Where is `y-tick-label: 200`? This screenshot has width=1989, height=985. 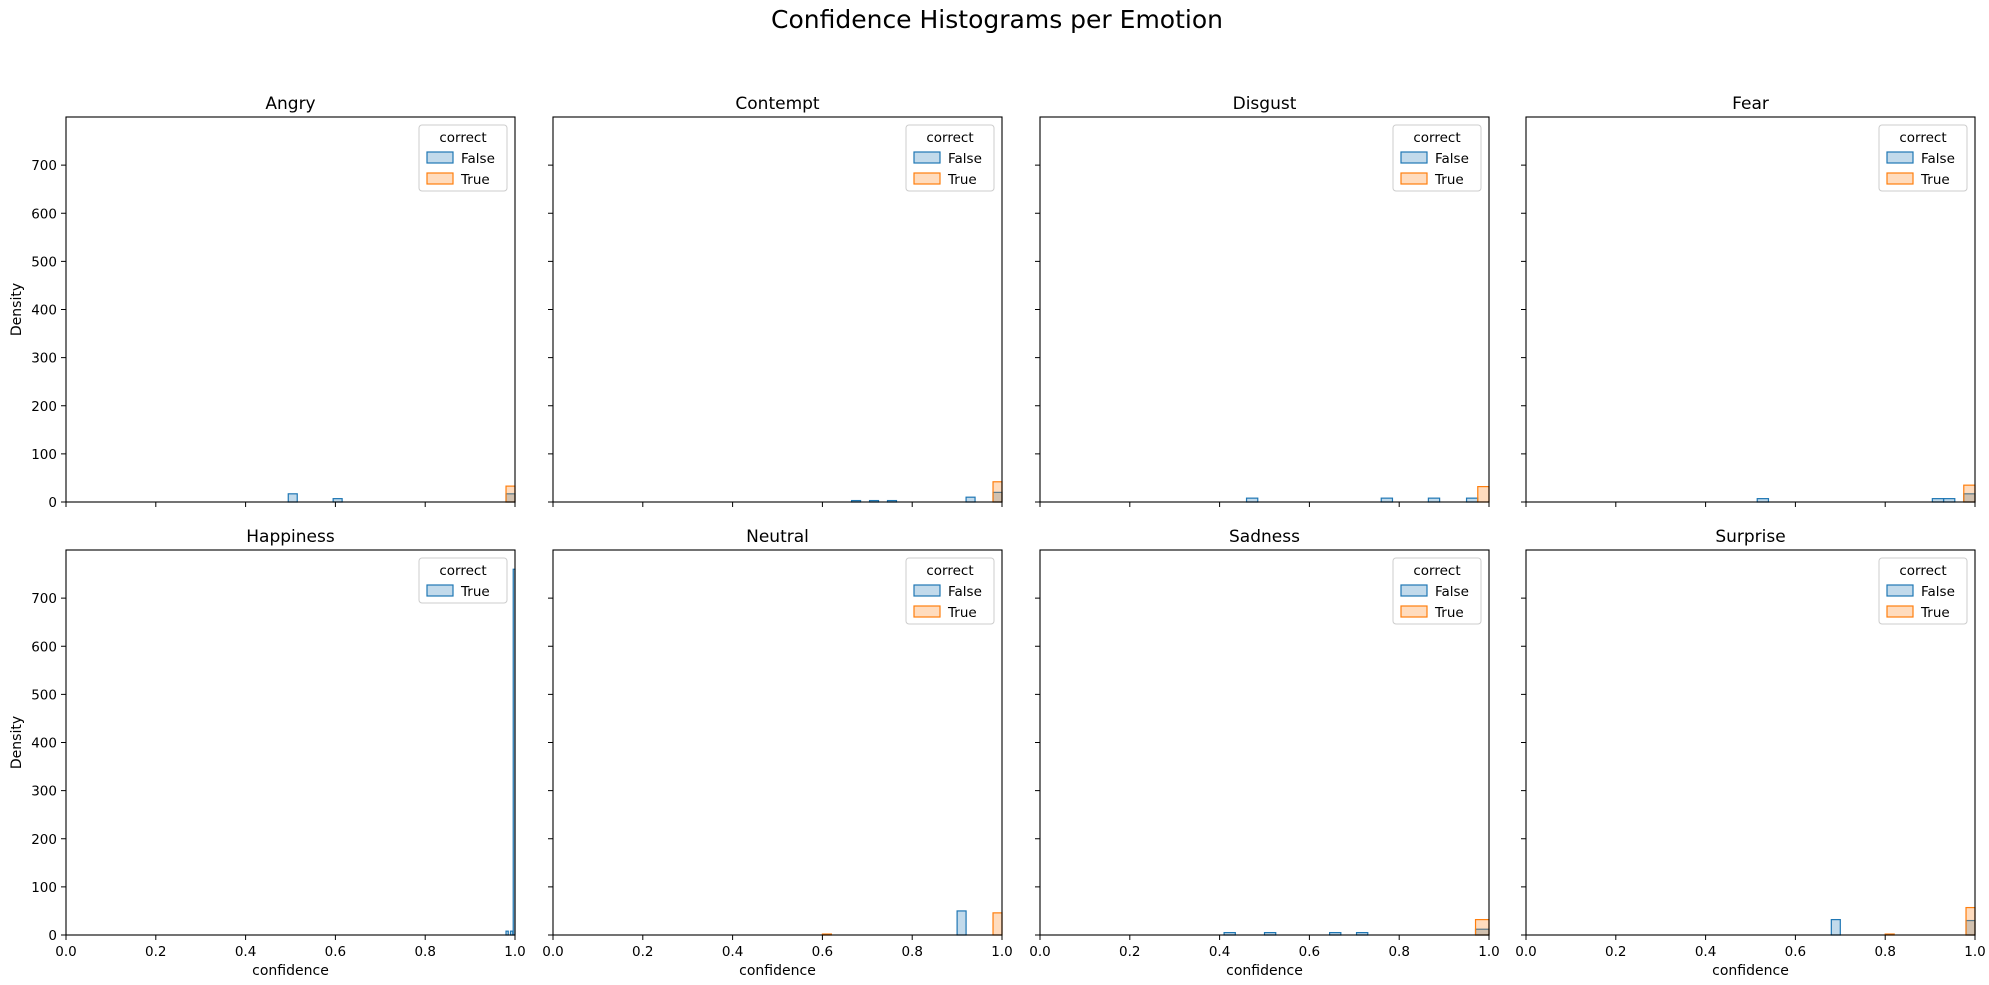
y-tick-label: 200 is located at coordinates (44, 407).